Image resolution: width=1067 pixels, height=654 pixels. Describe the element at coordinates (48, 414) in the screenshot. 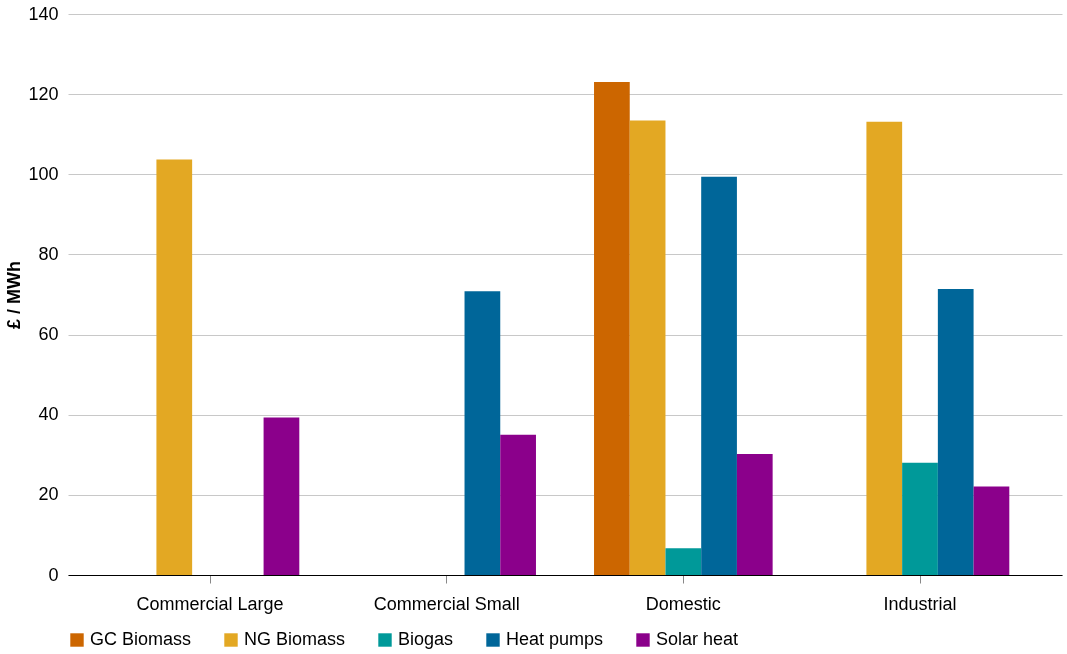

I see `y-tick-label: 40` at that location.